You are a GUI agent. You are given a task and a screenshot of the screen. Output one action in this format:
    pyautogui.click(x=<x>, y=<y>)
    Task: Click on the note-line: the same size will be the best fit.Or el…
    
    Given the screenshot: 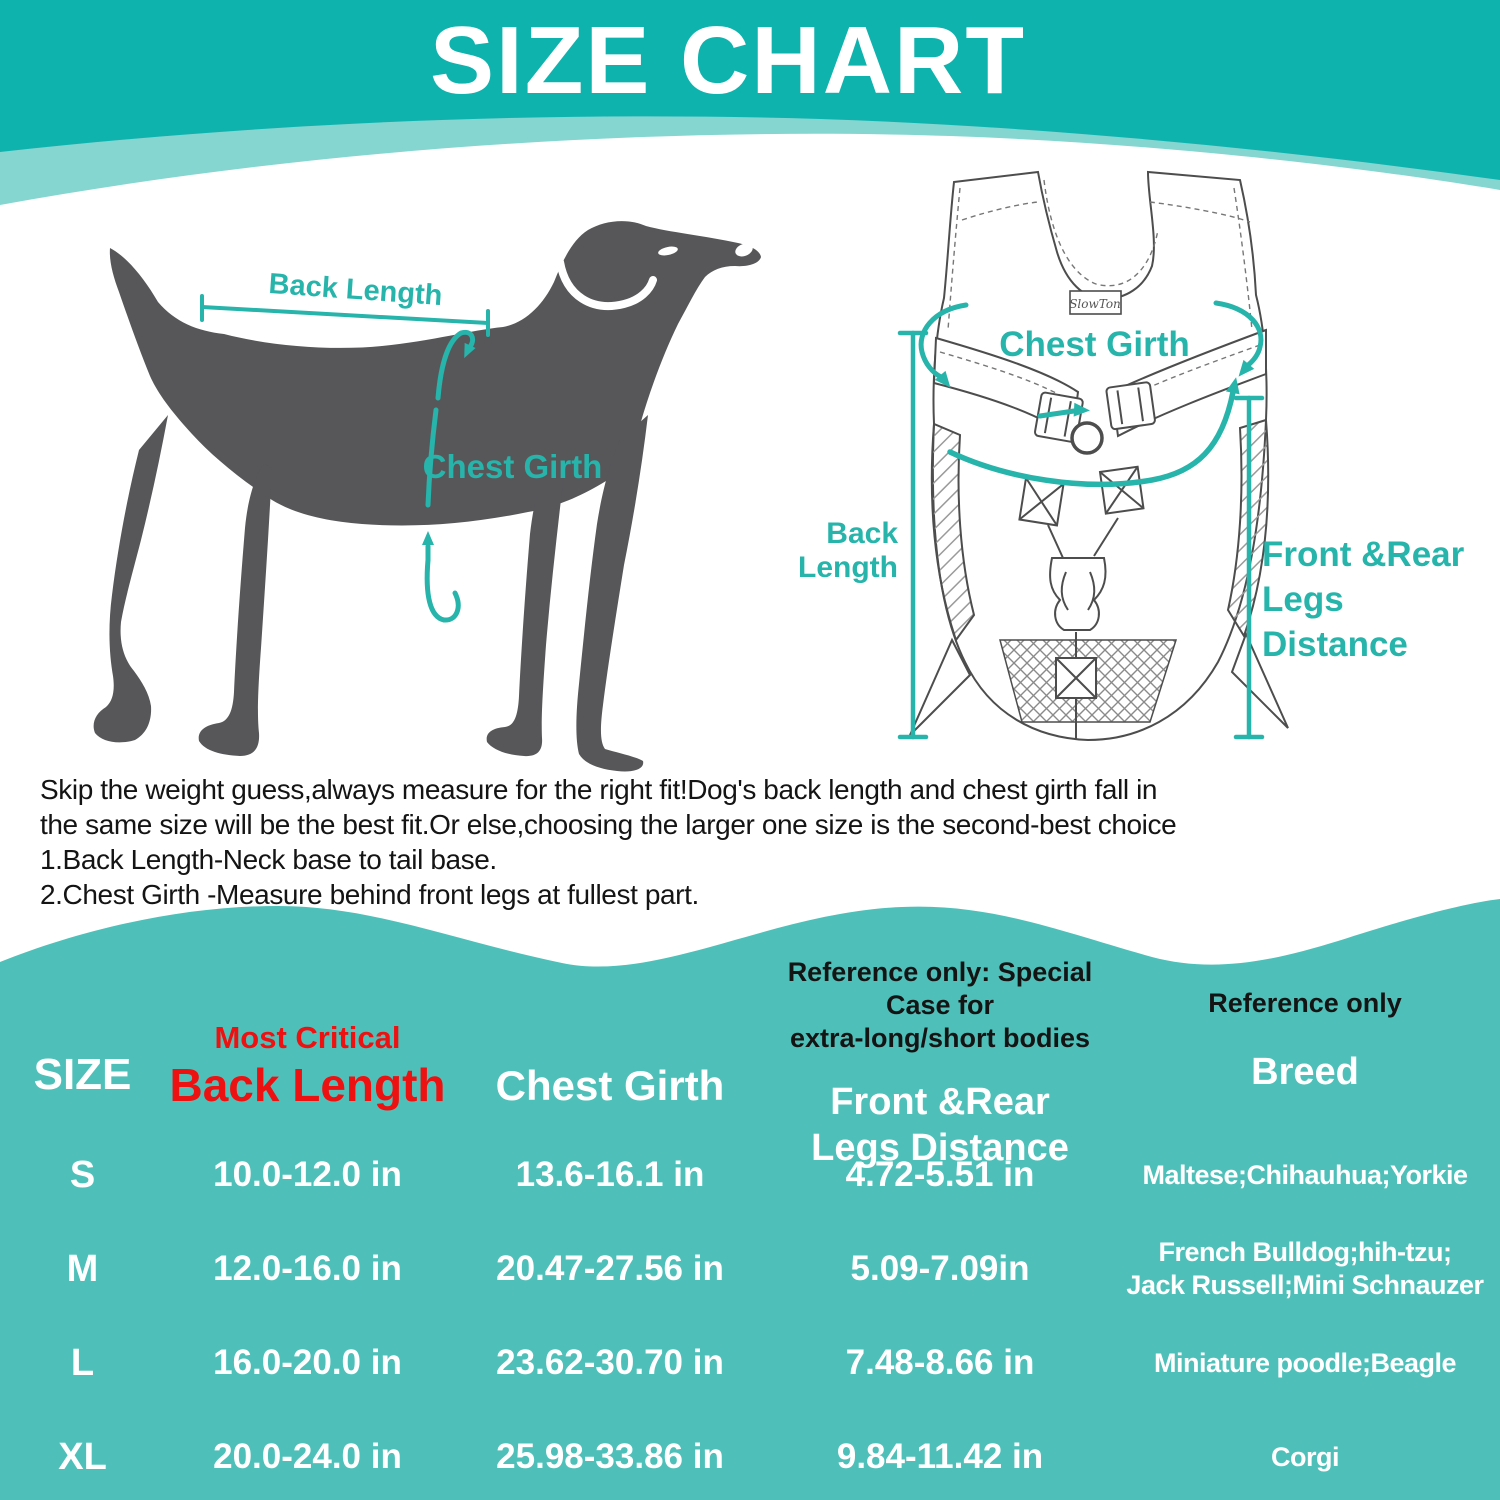 What is the action you would take?
    pyautogui.click(x=608, y=824)
    